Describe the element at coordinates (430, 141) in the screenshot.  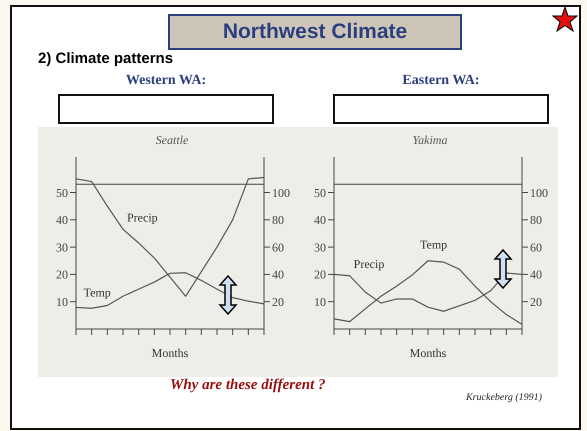
I see `chart-title: Yakima` at that location.